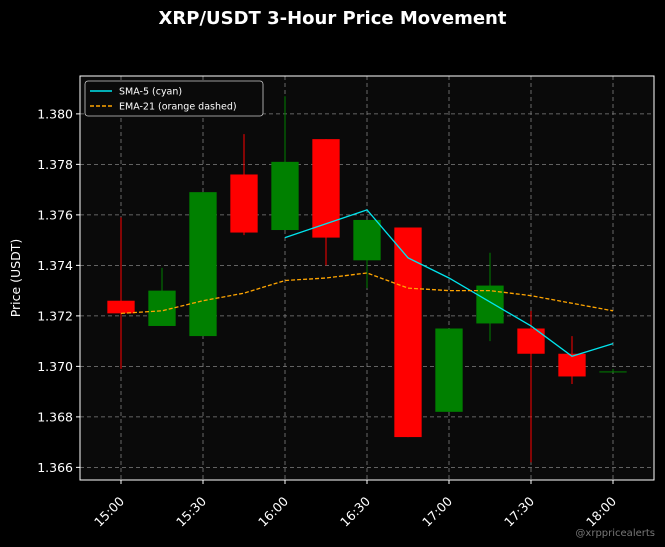 The height and width of the screenshot is (547, 665). I want to click on y-tick-label: 1.378, so click(55, 164).